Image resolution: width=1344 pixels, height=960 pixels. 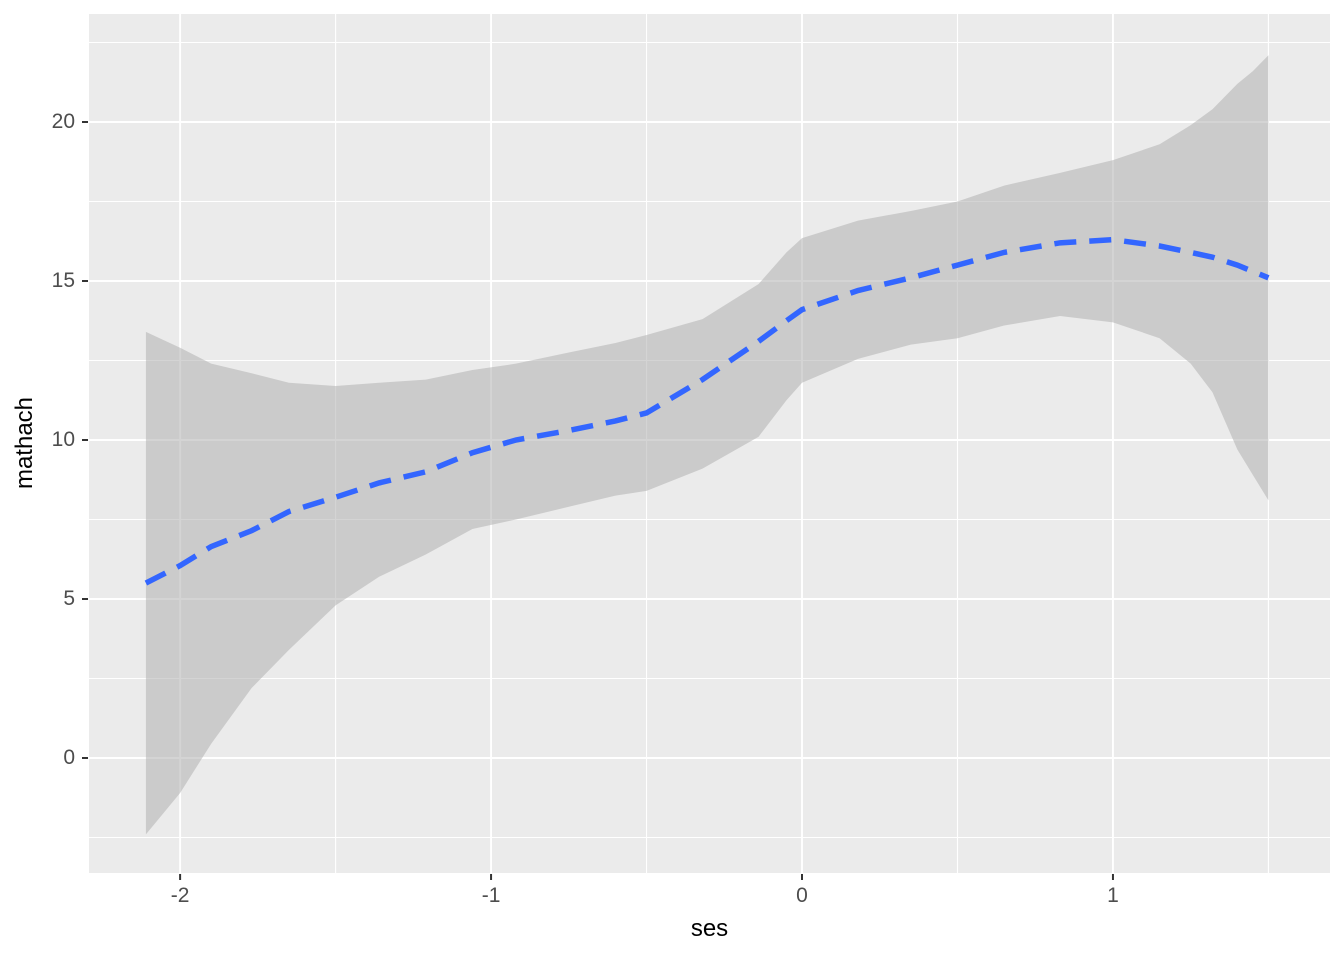 What do you see at coordinates (69, 598) in the screenshot?
I see `y-tick-label: 5` at bounding box center [69, 598].